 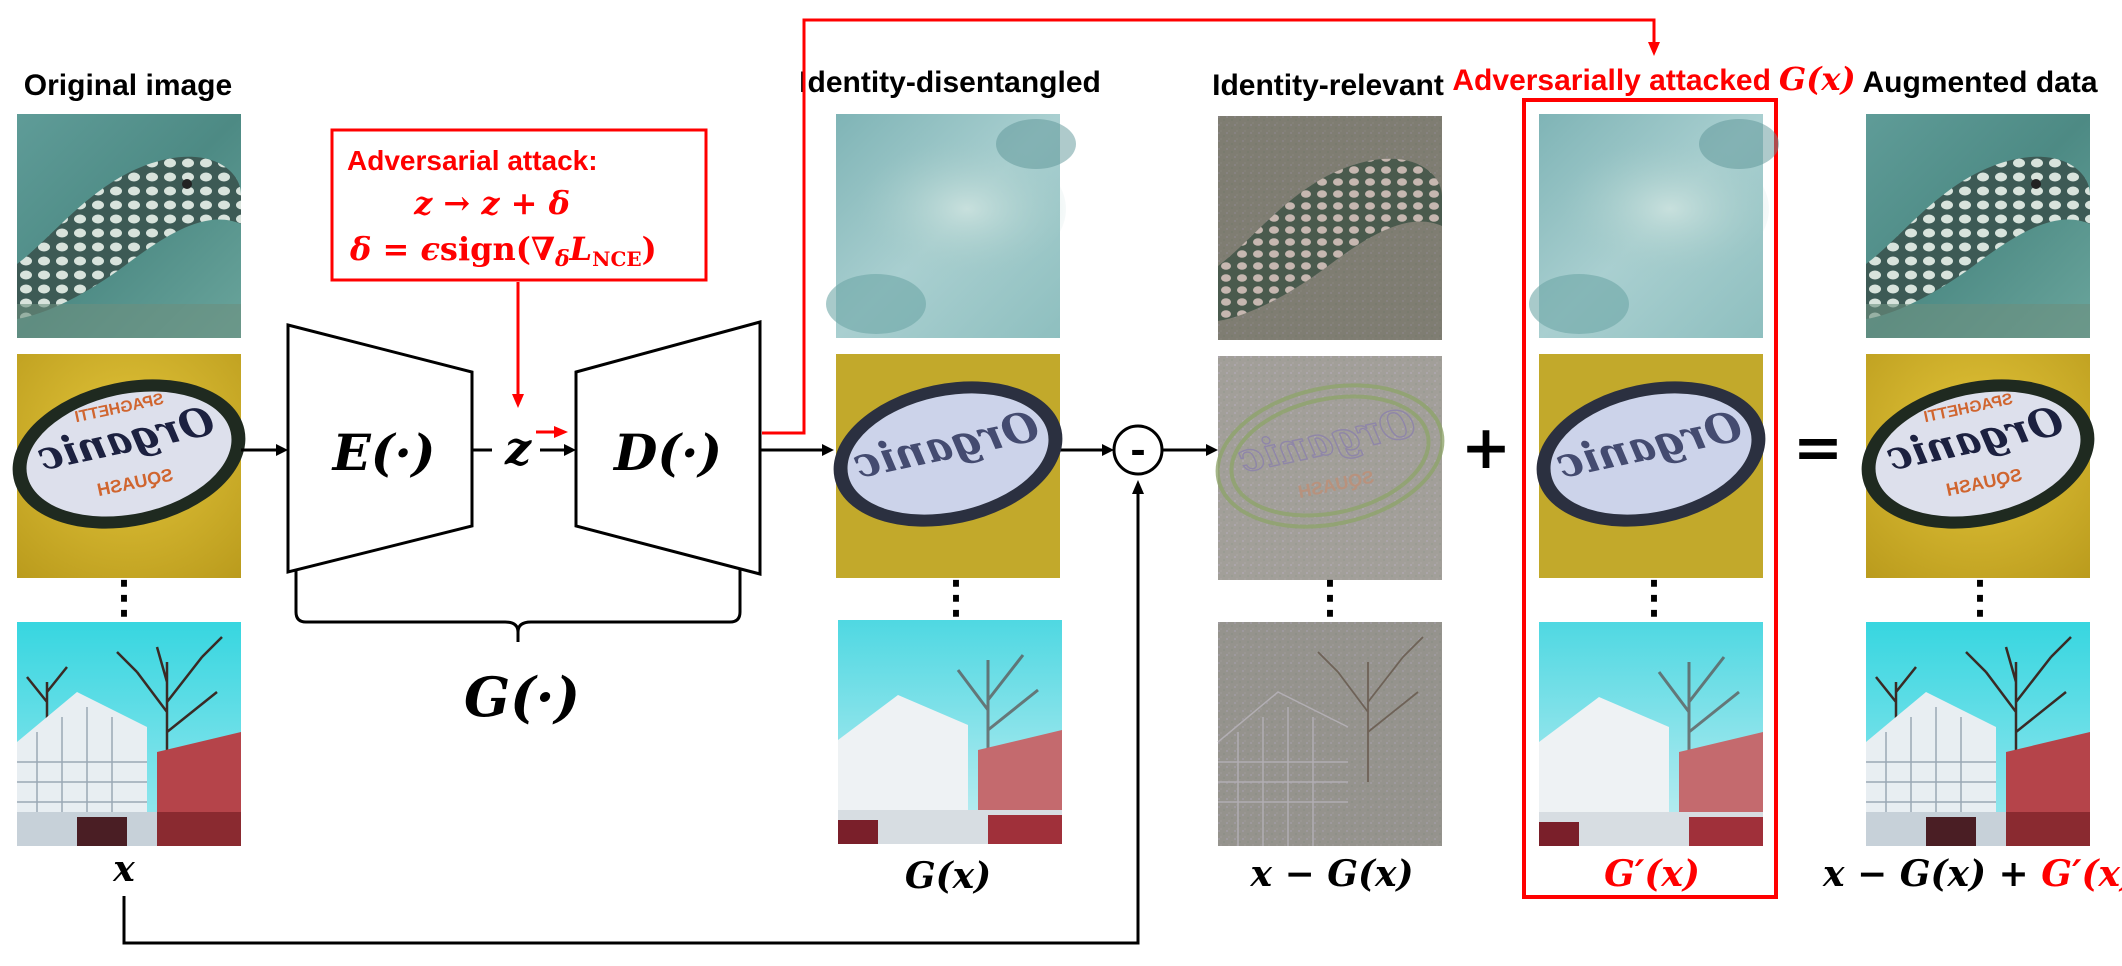 I want to click on relevant-greenhouse-image, so click(x=1330, y=734).